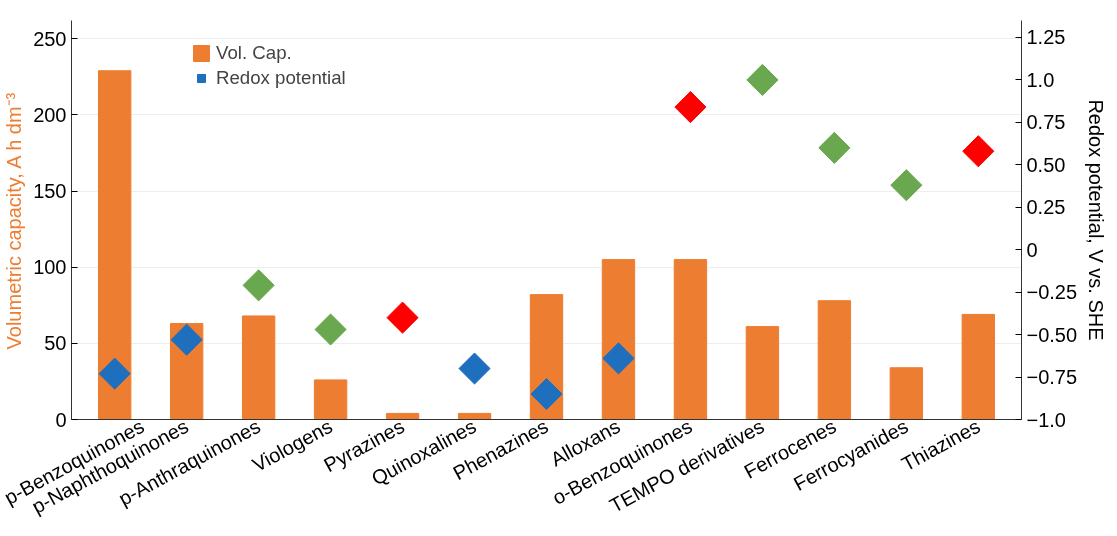 The image size is (1117, 536). Describe the element at coordinates (1046, 37) in the screenshot. I see `y2-tick-label: 1.25` at that location.